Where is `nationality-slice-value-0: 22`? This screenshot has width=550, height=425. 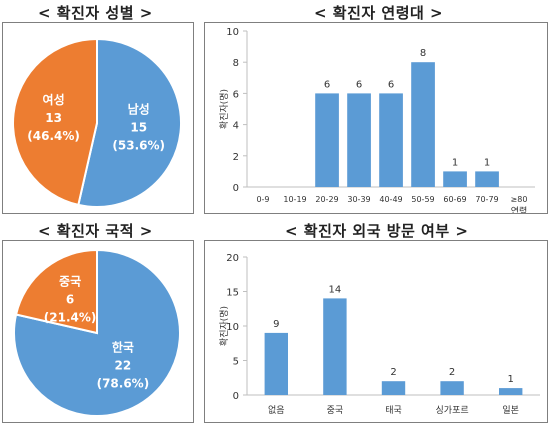
nationality-slice-value-0: 22 is located at coordinates (123, 365).